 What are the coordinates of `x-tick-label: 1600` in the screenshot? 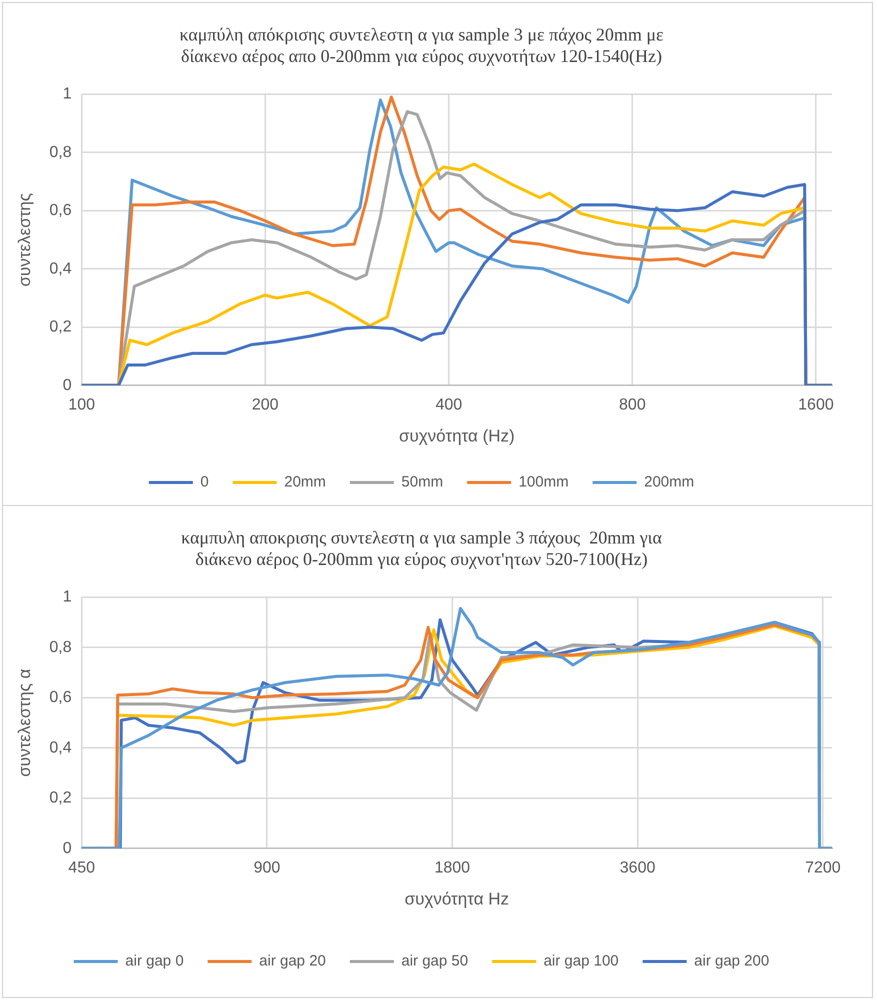 It's located at (816, 405).